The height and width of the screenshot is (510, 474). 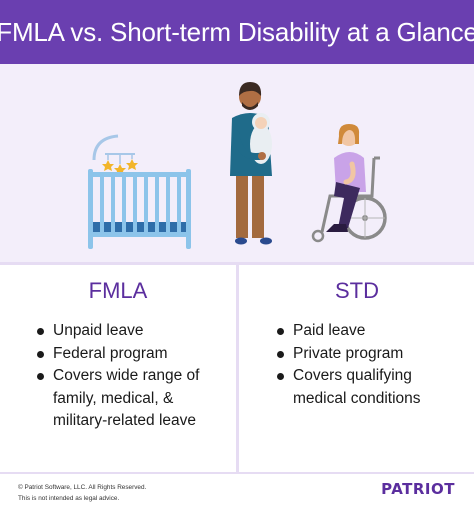 I want to click on list-item: Private program, so click(x=369, y=354).